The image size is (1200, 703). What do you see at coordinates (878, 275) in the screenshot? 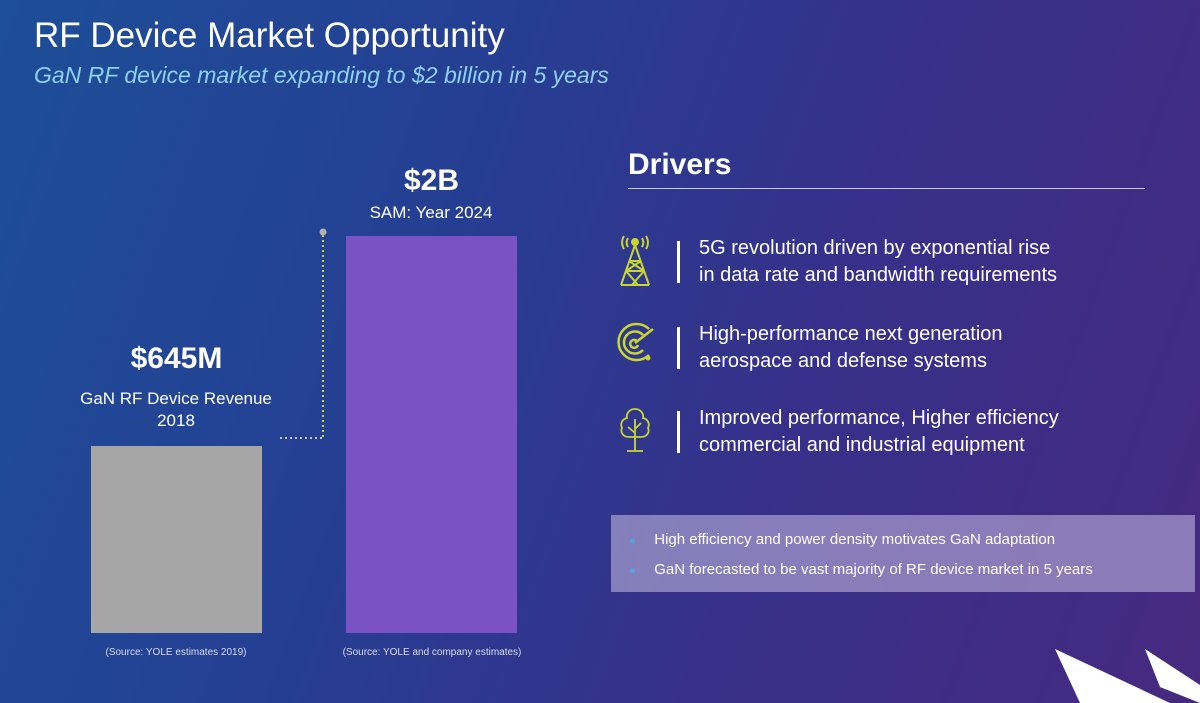
I see `driver-text: in data rate and bandwidth requirements` at bounding box center [878, 275].